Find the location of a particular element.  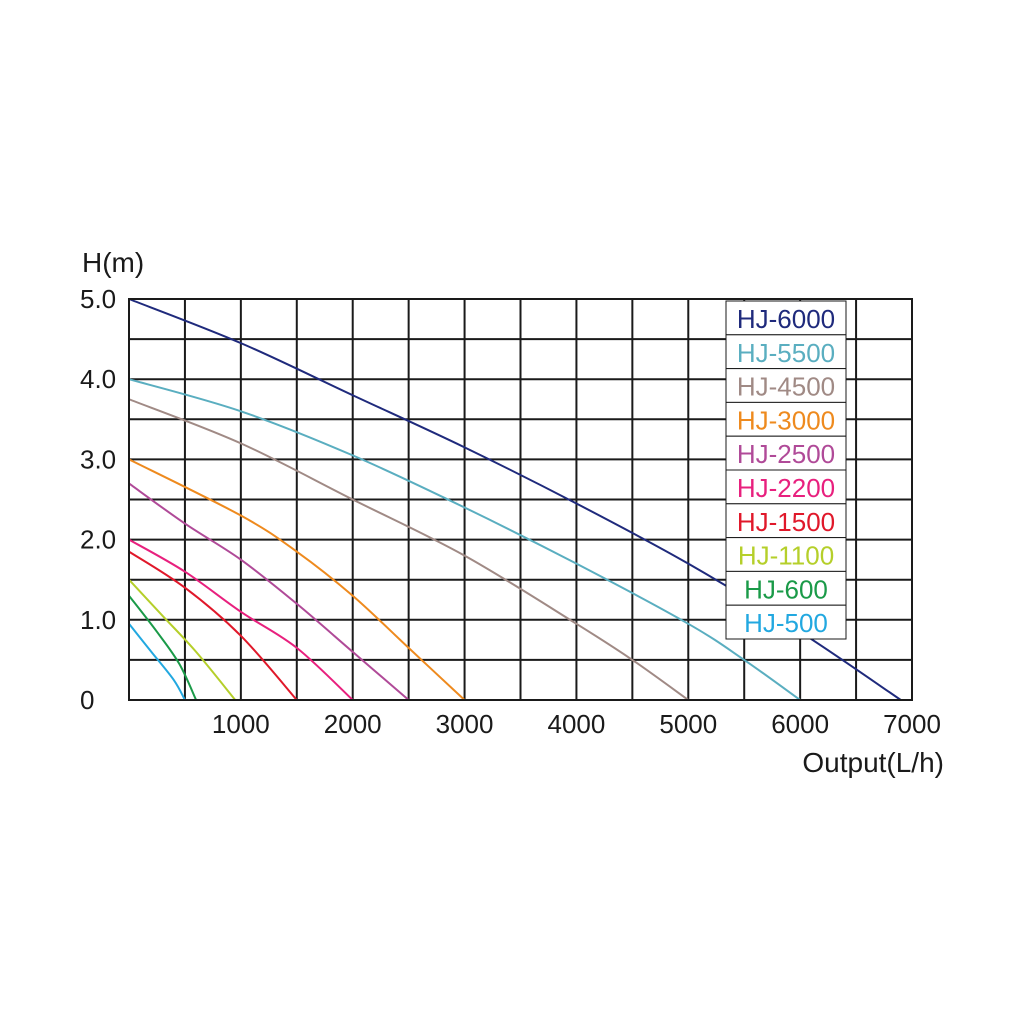

legend-item-hj-2200: HJ-2200 is located at coordinates (786, 487).